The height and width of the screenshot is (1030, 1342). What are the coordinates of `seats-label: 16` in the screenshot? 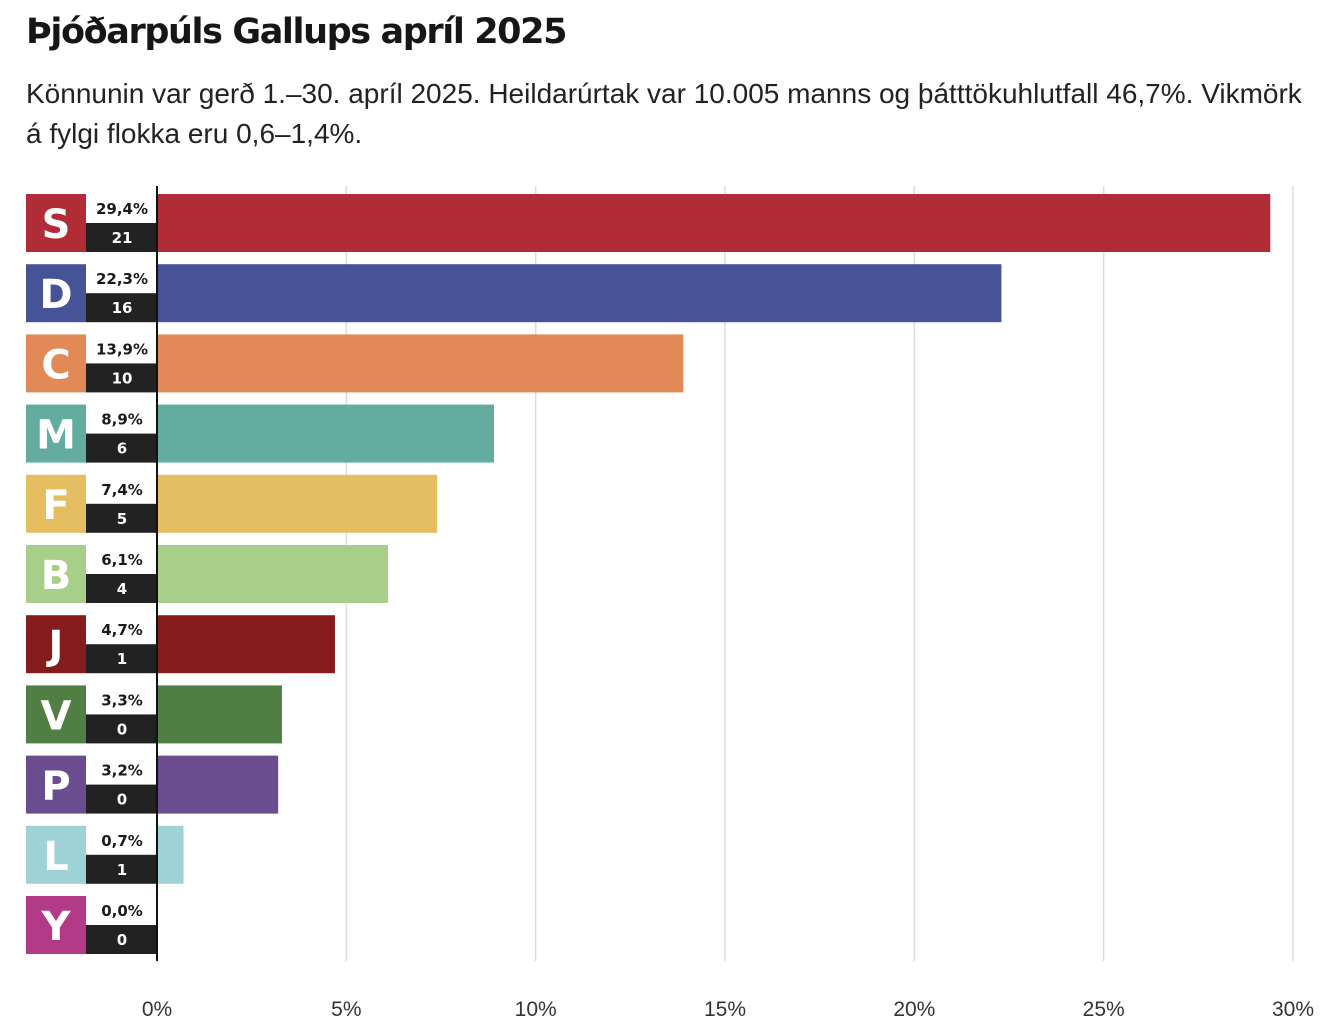 It's located at (122, 308).